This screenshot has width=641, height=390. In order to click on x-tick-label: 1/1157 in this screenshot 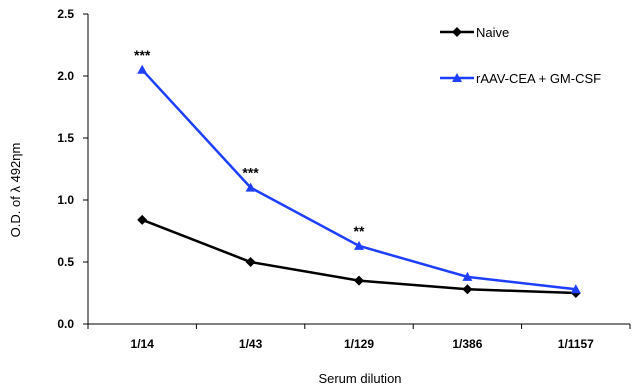, I will do `click(576, 344)`.